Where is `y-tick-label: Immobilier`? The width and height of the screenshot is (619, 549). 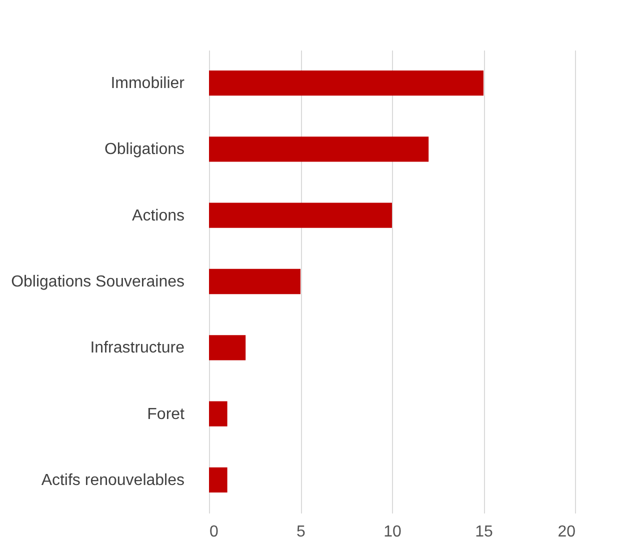
y-tick-label: Immobilier is located at coordinates (148, 83).